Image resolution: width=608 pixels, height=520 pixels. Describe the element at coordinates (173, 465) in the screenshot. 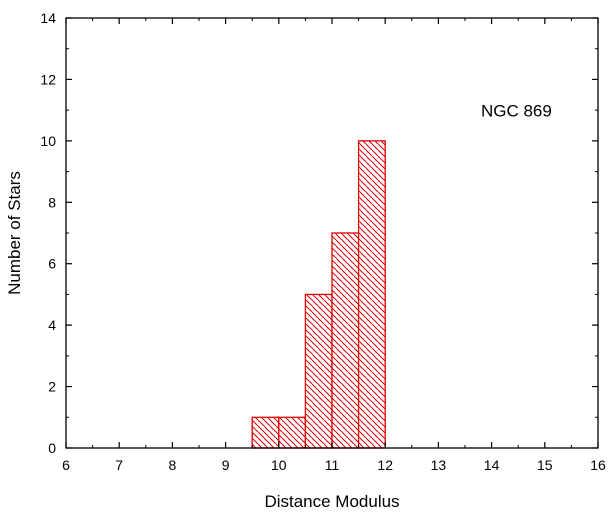

I see `x-tick-label: 8` at that location.